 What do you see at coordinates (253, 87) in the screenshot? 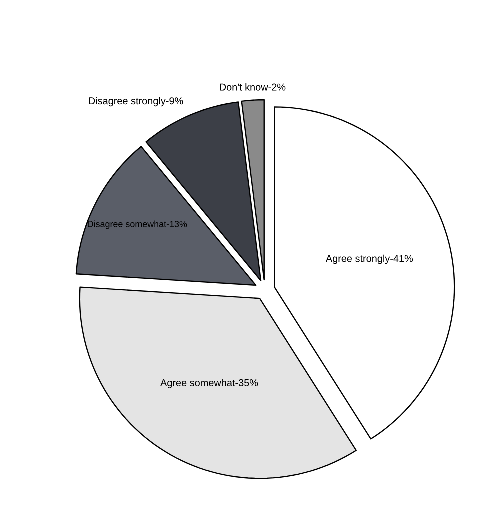
I see `slice-label: Don't know-2%` at bounding box center [253, 87].